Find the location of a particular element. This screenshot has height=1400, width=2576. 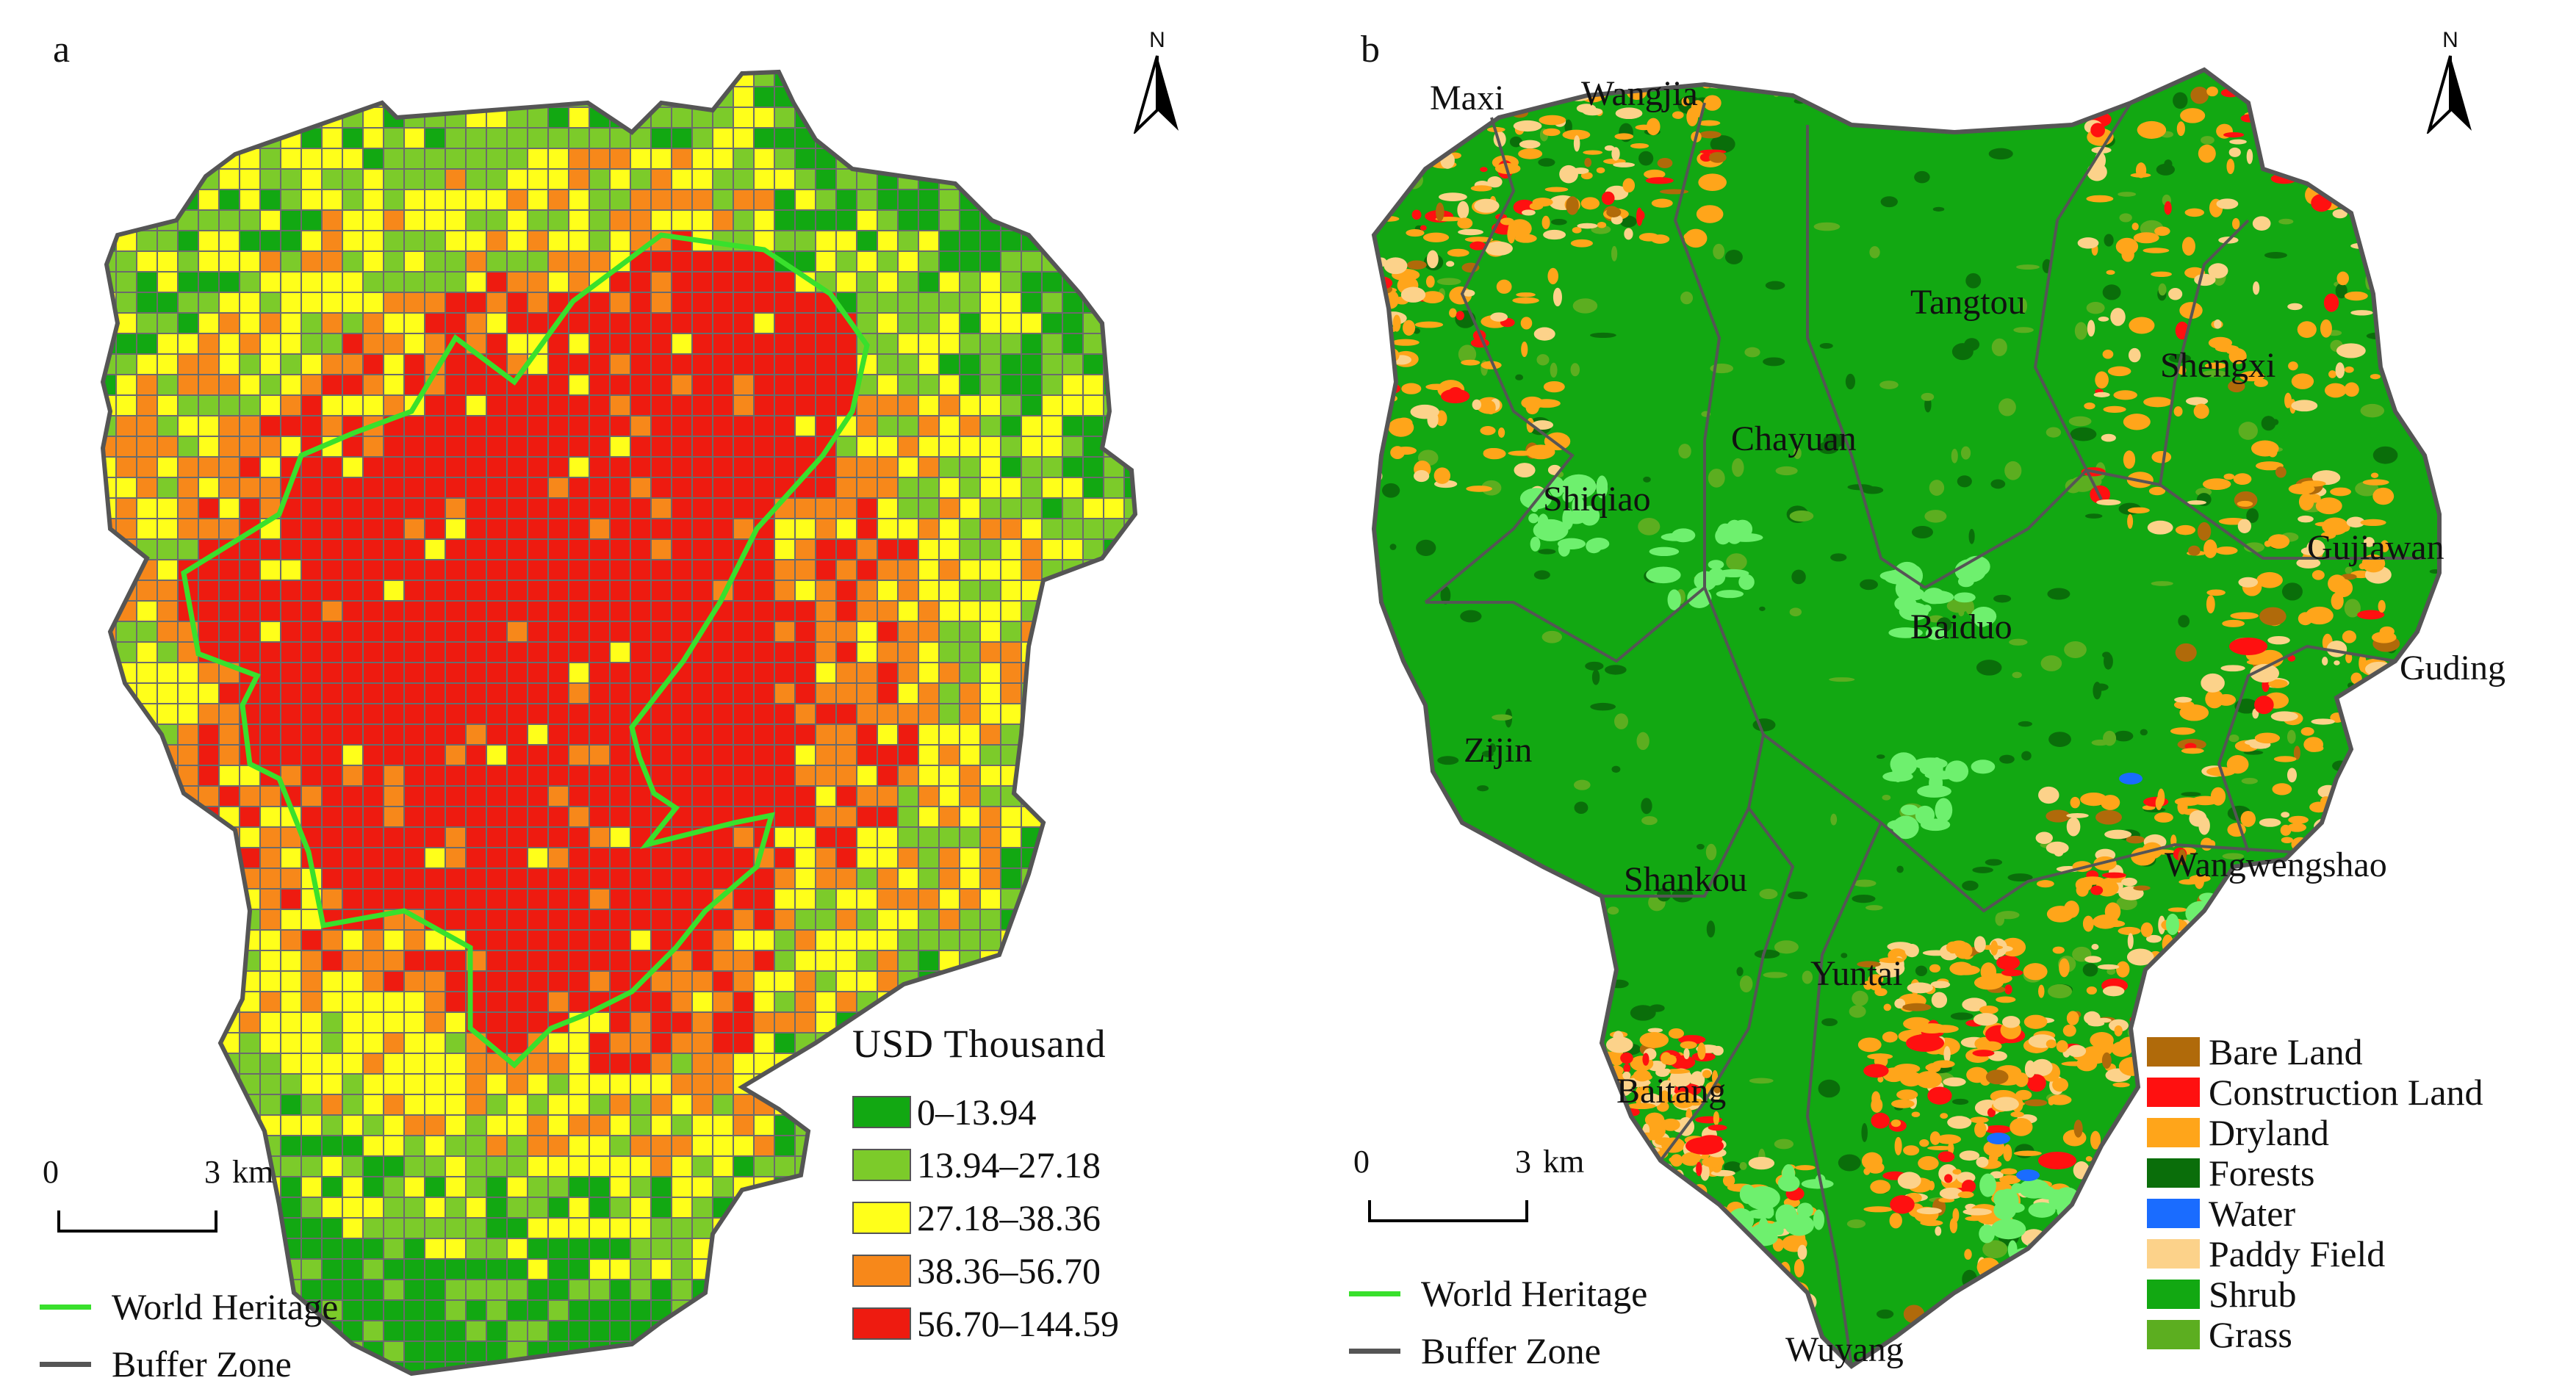

vegetation-patch is located at coordinates (1864, 1132).